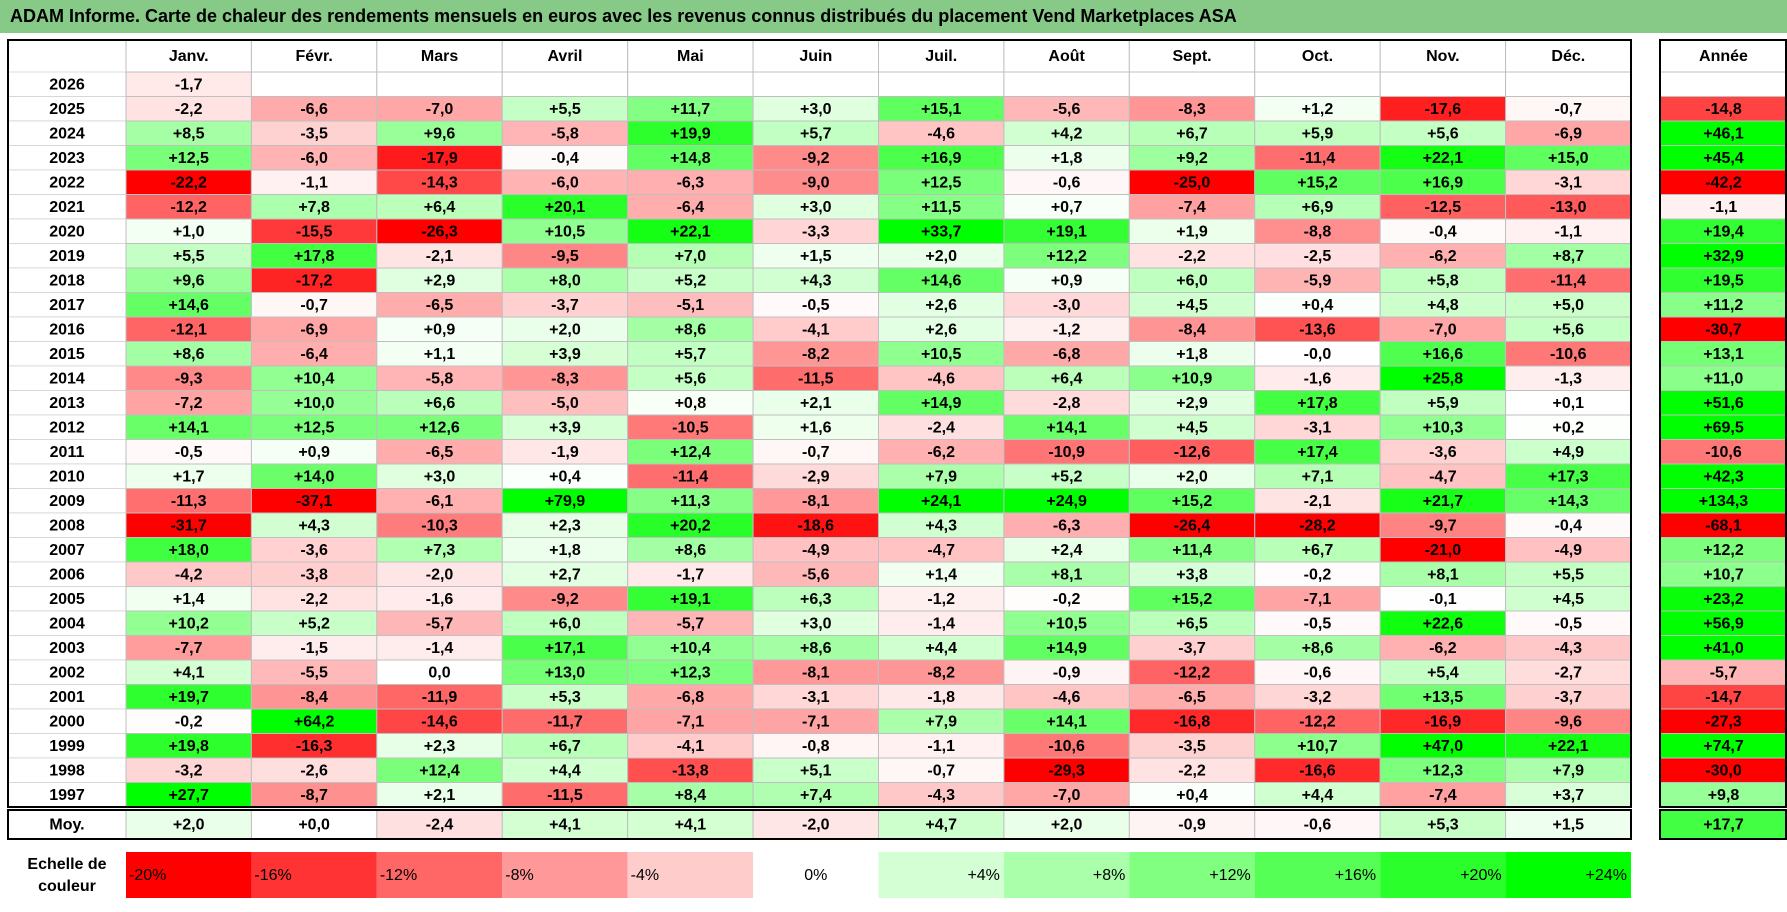 Image resolution: width=1787 pixels, height=912 pixels. Describe the element at coordinates (941, 305) in the screenshot. I see `heatmap-cell-value: +2,6` at that location.